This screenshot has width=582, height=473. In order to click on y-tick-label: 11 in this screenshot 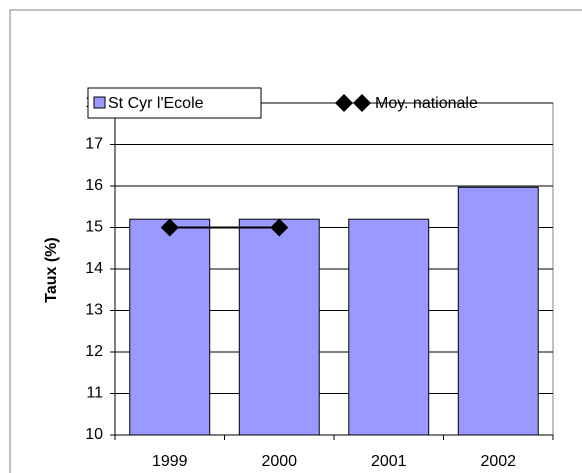, I will do `click(94, 393)`.